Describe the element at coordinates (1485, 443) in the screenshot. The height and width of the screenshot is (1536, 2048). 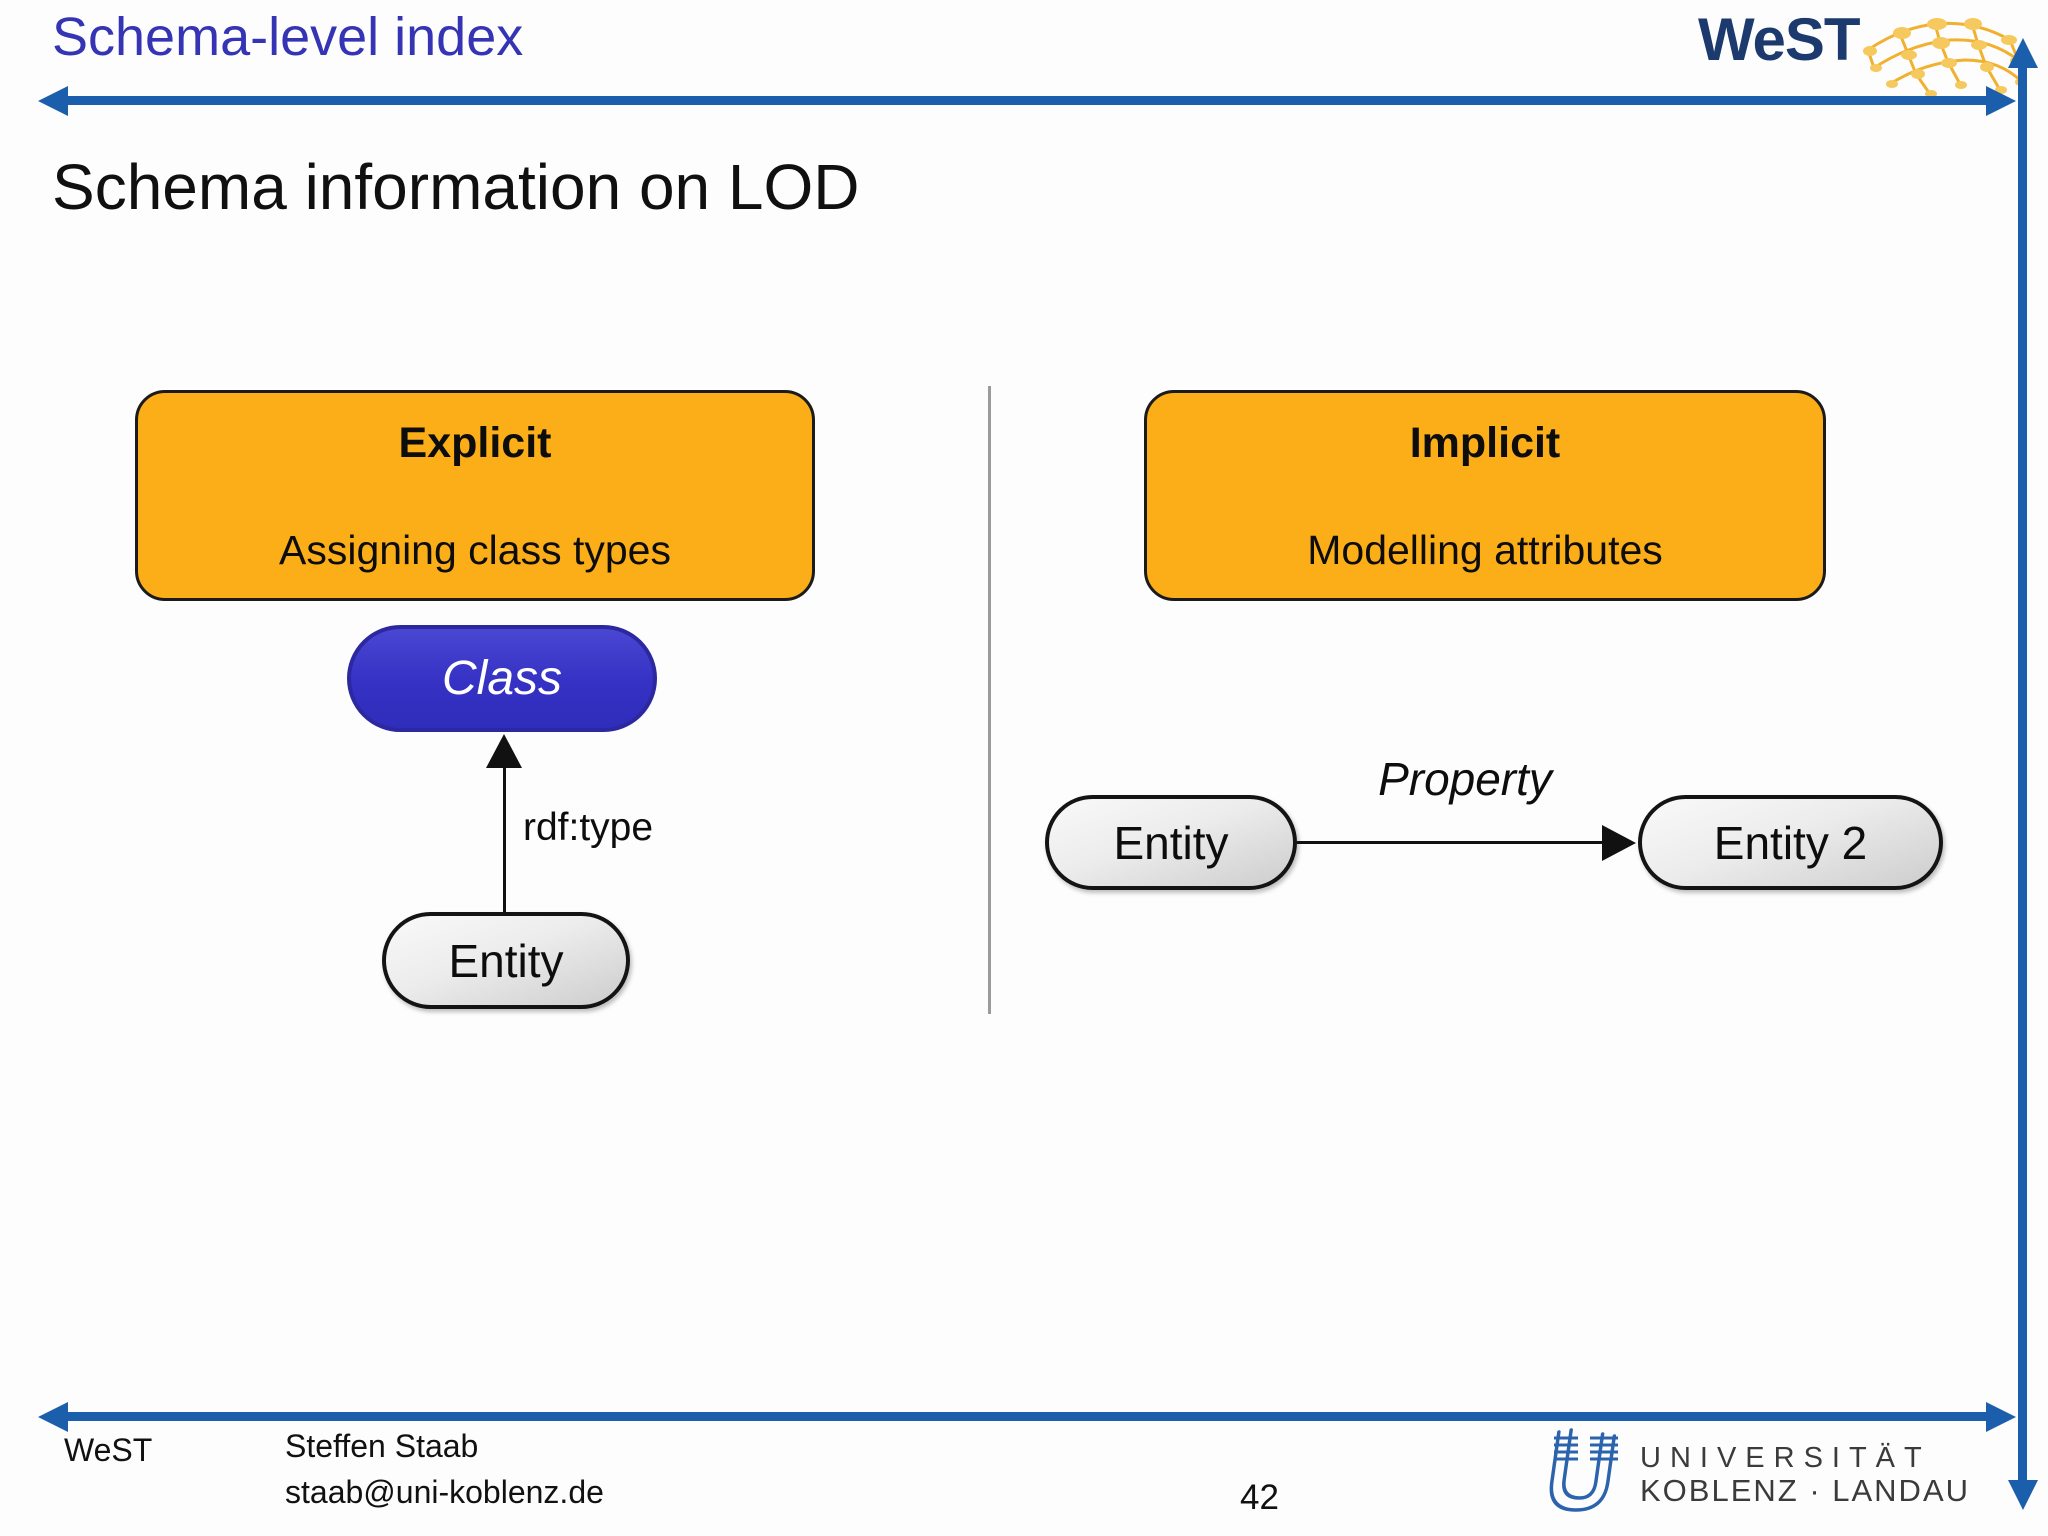
I see `implicit-box-title: Implicit` at that location.